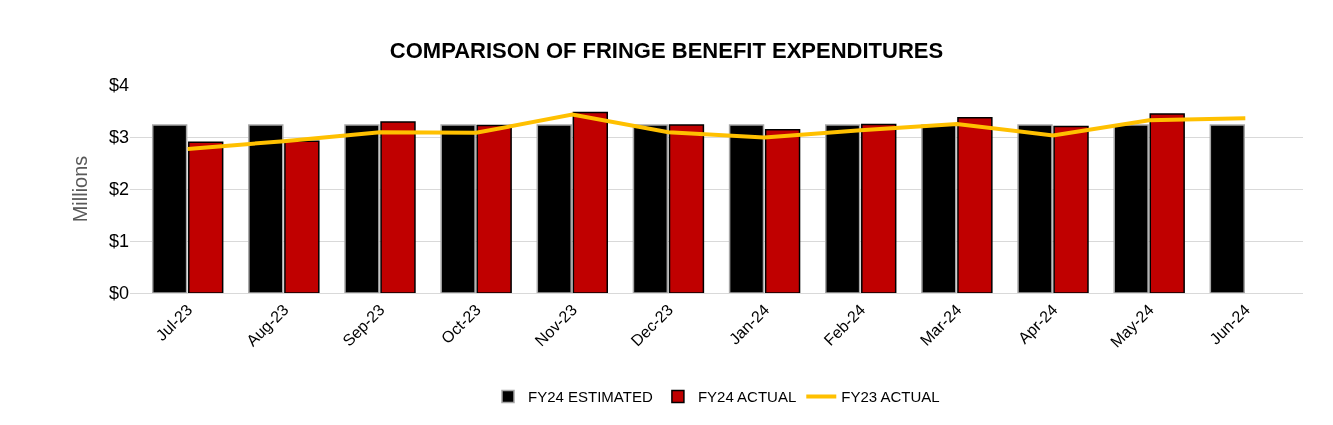  What do you see at coordinates (666, 50) in the screenshot?
I see `chart-title: COMPARISON OF FRINGE BENEFIT EXPENDITURES` at bounding box center [666, 50].